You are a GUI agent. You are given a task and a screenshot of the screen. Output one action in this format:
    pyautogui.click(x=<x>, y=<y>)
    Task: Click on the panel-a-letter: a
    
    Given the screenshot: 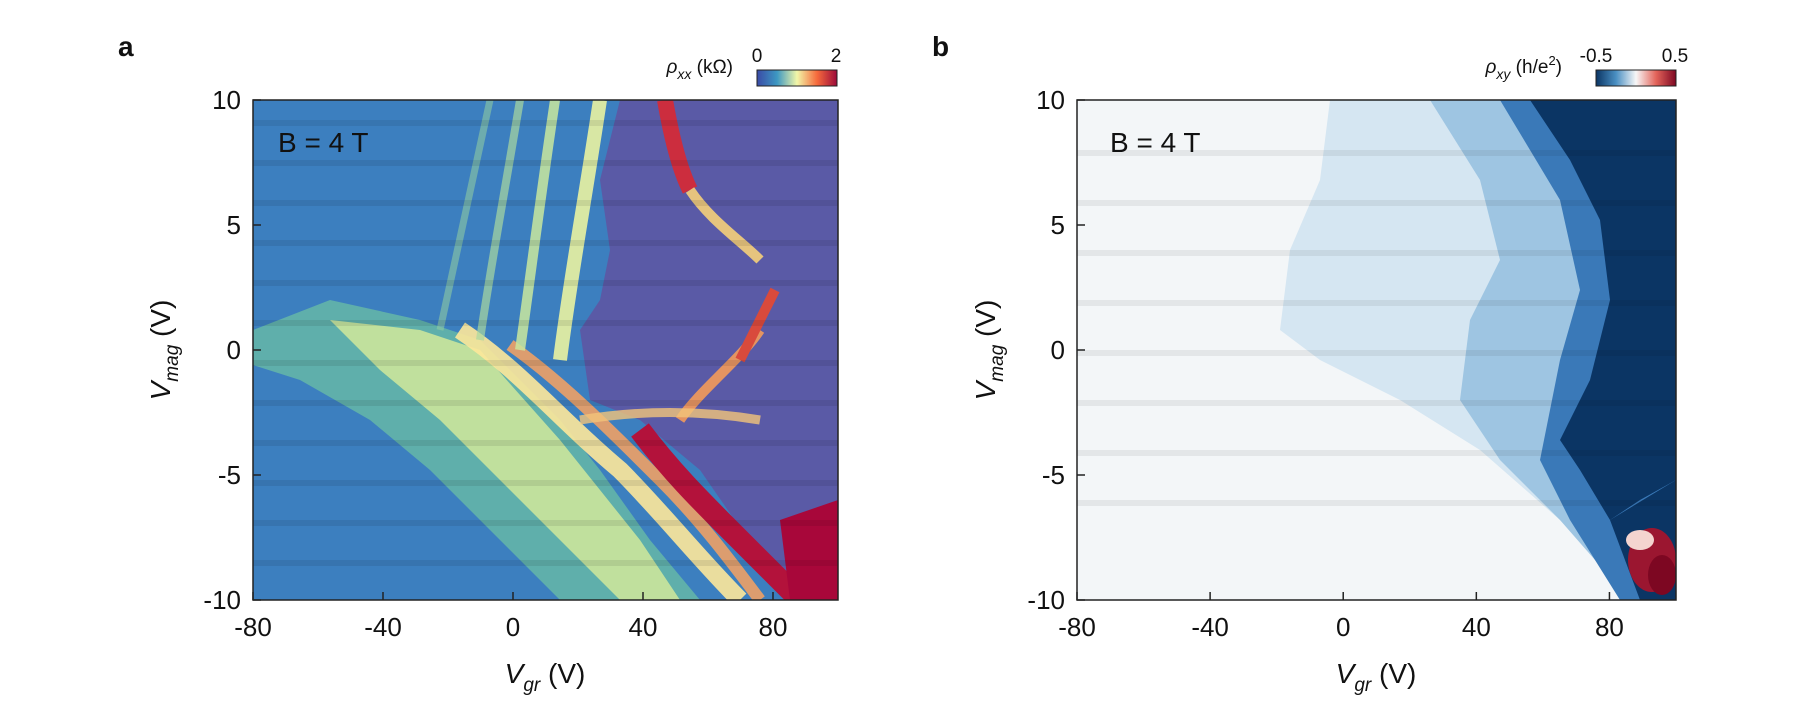 What is the action you would take?
    pyautogui.click(x=126, y=46)
    